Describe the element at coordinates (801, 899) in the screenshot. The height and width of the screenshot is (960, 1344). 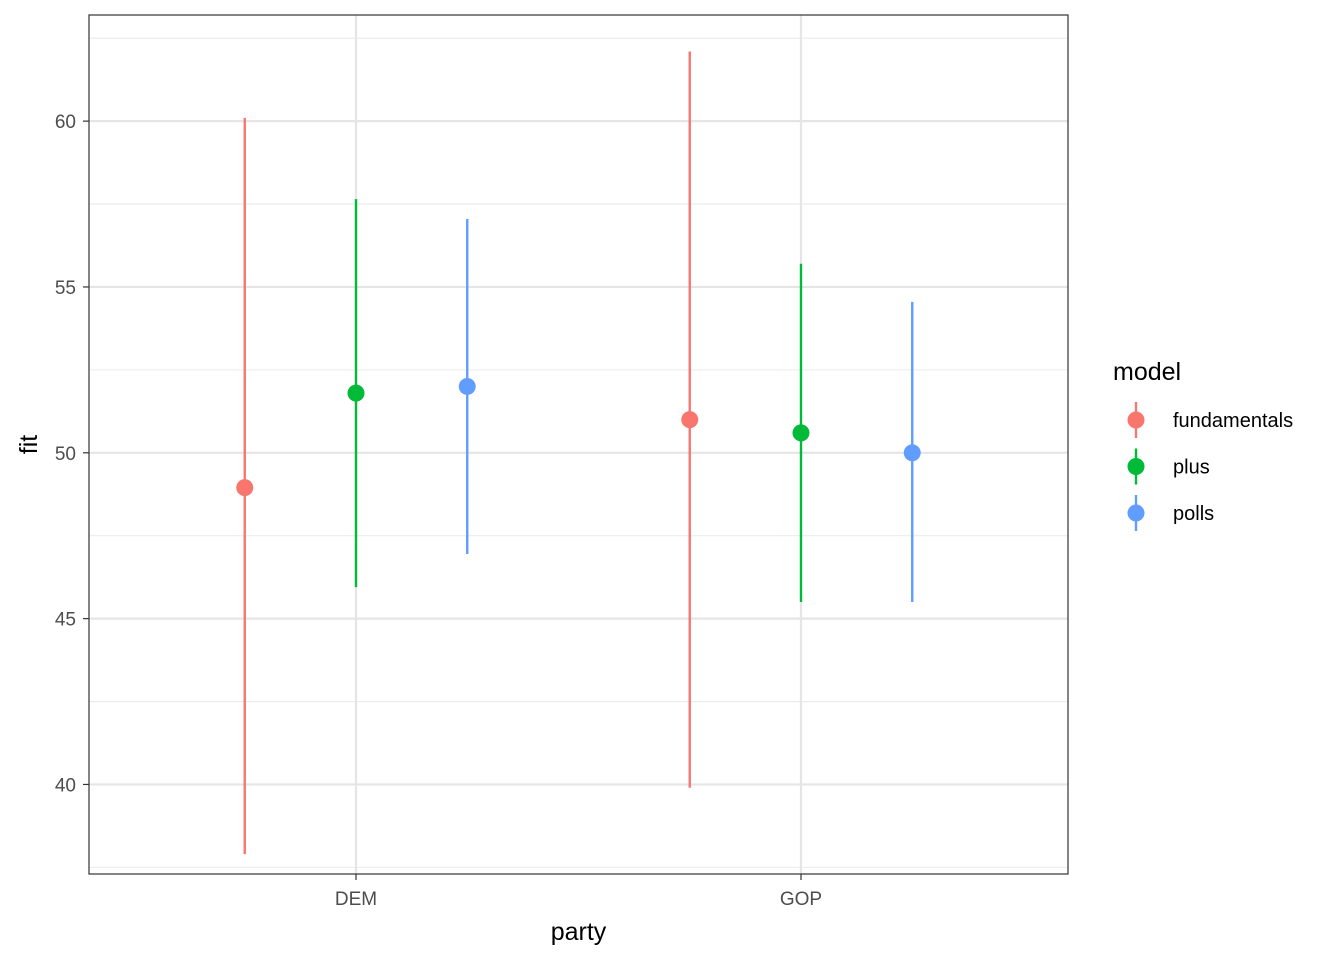
I see `x-tick-label: GOP` at that location.